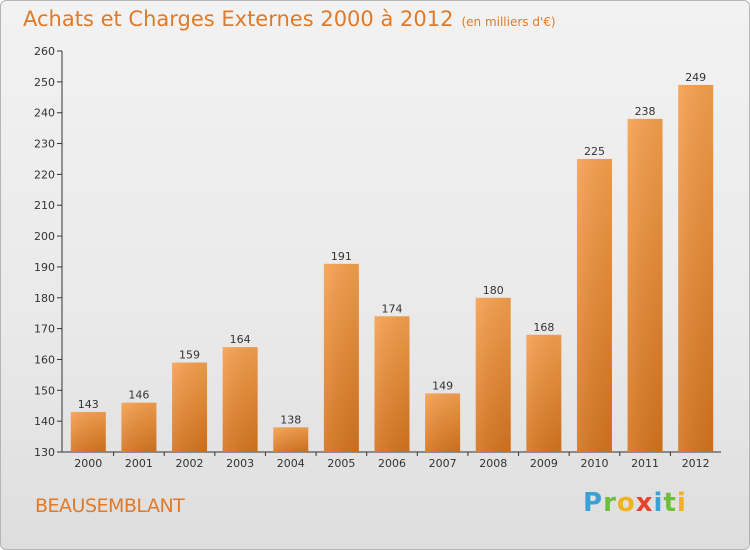 This screenshot has width=750, height=550. Describe the element at coordinates (139, 463) in the screenshot. I see `x-tick-label: 2001` at that location.